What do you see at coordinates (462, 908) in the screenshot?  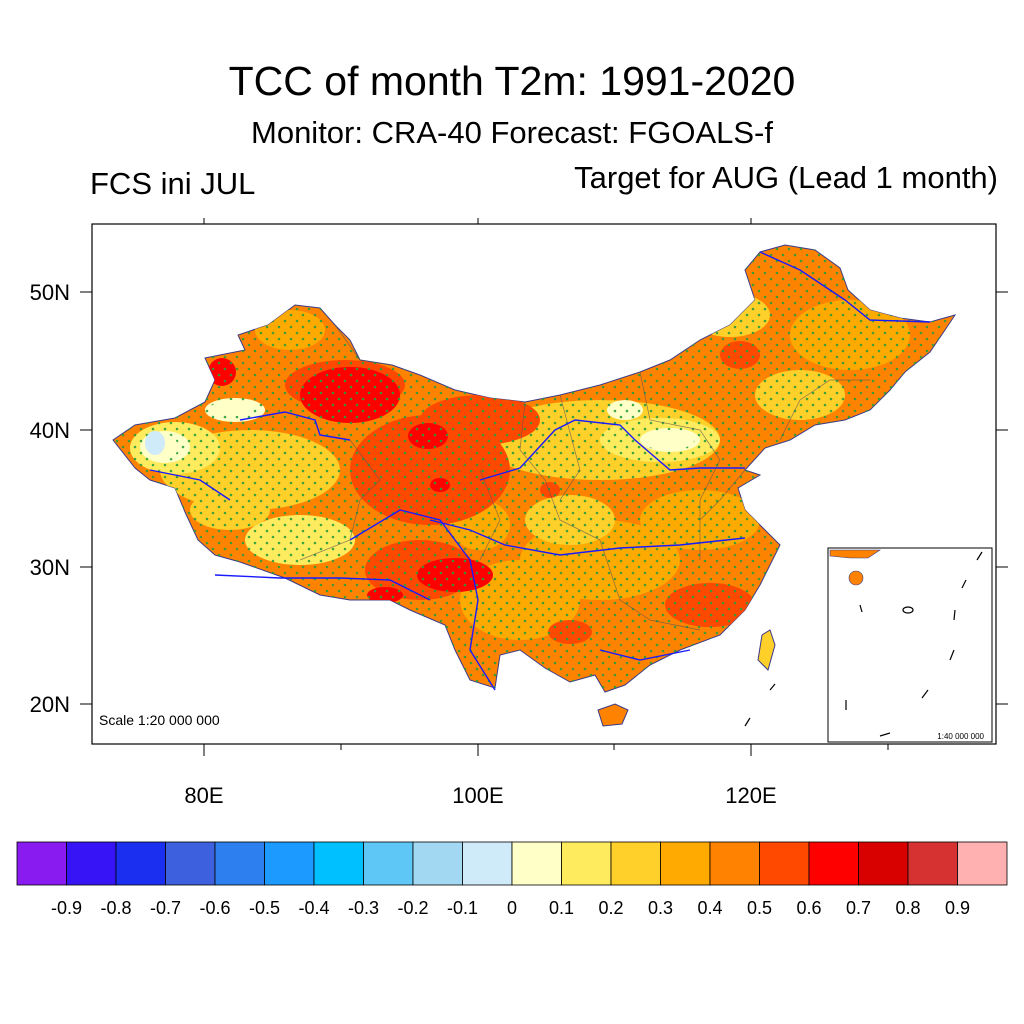 I see `colorbar-label: -0.1` at bounding box center [462, 908].